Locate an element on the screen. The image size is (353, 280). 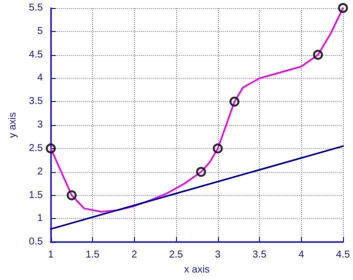
x-tick-label: 4 is located at coordinates (301, 255).